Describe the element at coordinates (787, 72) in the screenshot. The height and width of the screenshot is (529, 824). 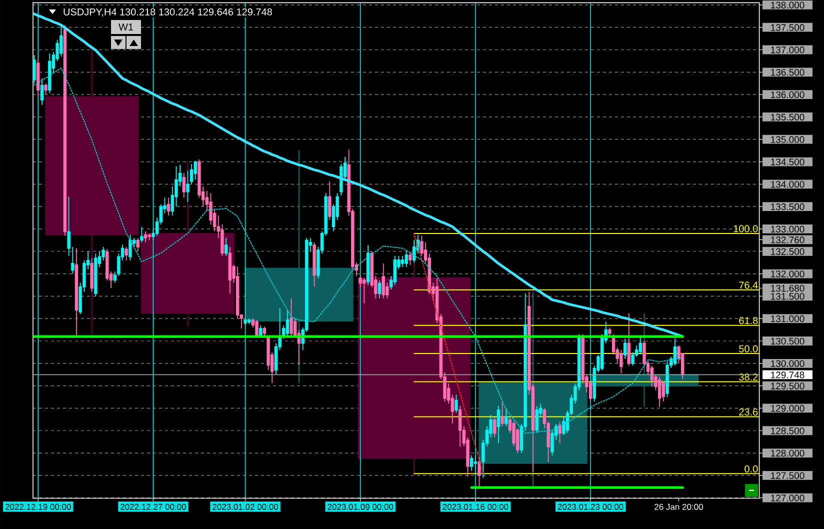
I see `y-tick-label: 136.500` at that location.